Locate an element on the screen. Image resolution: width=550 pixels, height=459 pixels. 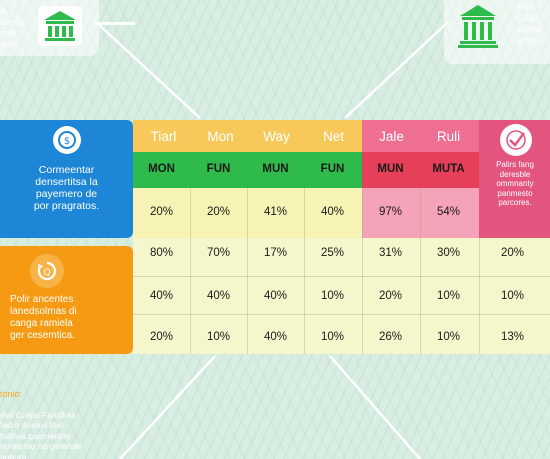
table-cell: 31% is located at coordinates (390, 253).